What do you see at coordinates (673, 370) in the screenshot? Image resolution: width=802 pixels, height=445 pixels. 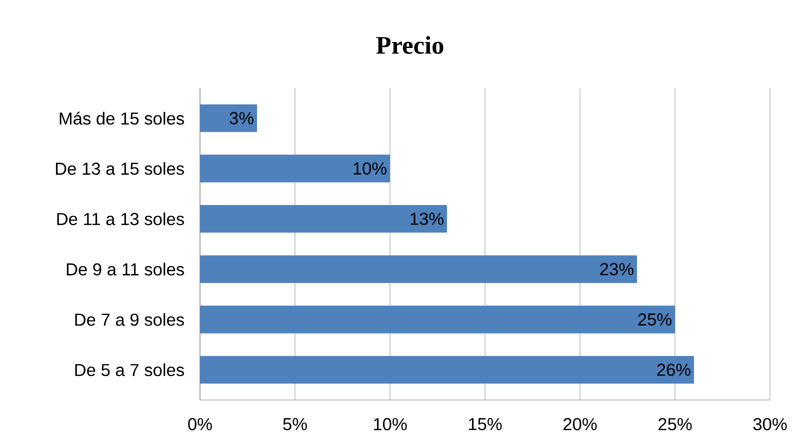 I see `data-label: 26%` at bounding box center [673, 370].